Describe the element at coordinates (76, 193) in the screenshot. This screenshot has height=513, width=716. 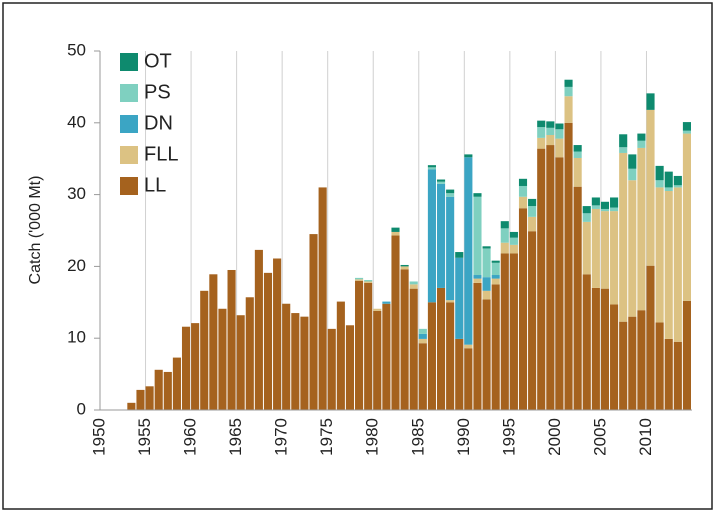
I see `y-tick-label: 30` at that location.